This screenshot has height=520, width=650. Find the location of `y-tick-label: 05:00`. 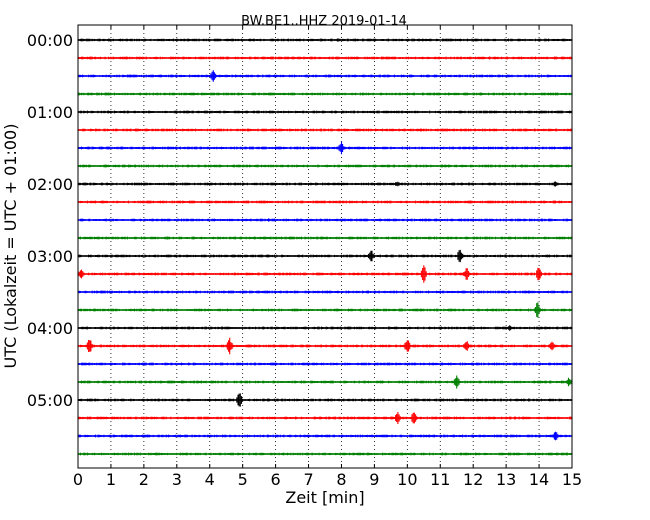

y-tick-label: 05:00 is located at coordinates (50, 400).